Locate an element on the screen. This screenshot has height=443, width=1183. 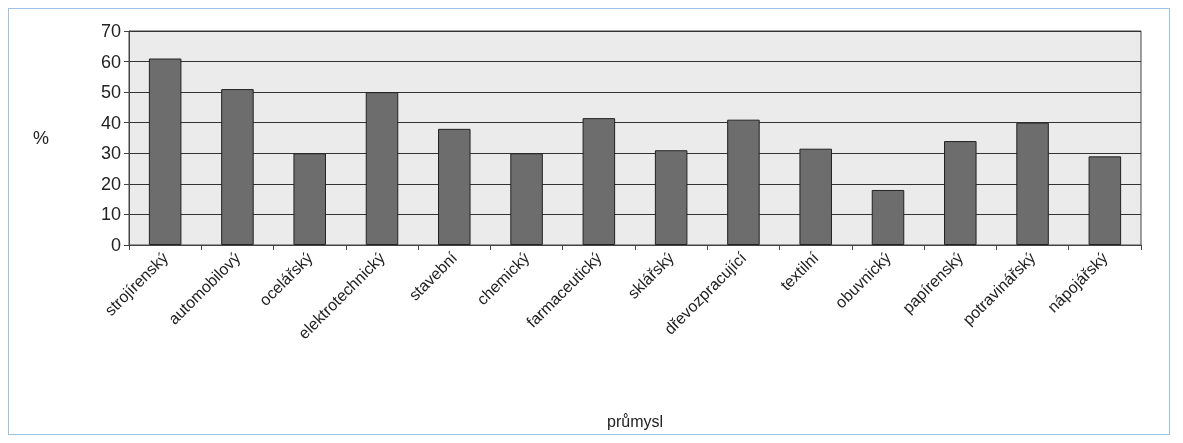
y-axis-title: % is located at coordinates (40, 138).